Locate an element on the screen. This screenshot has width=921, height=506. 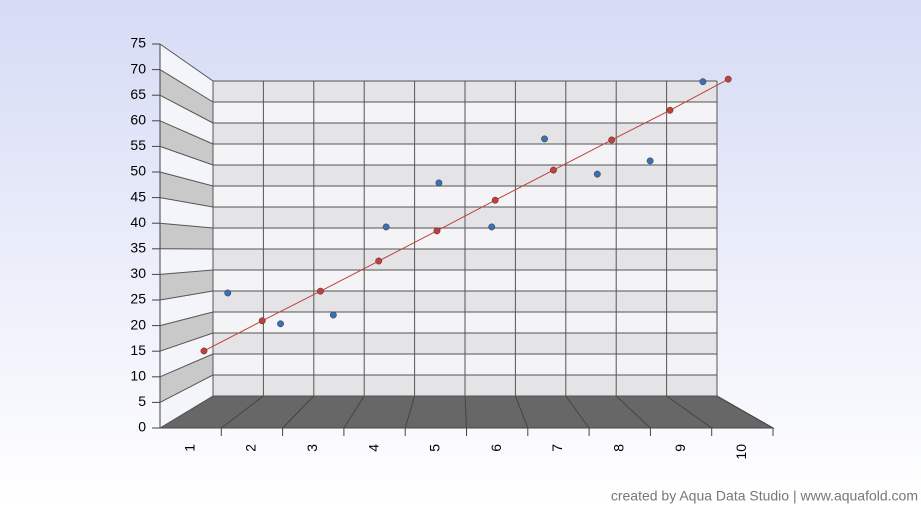
x-tick-label: 1 is located at coordinates (189, 448).